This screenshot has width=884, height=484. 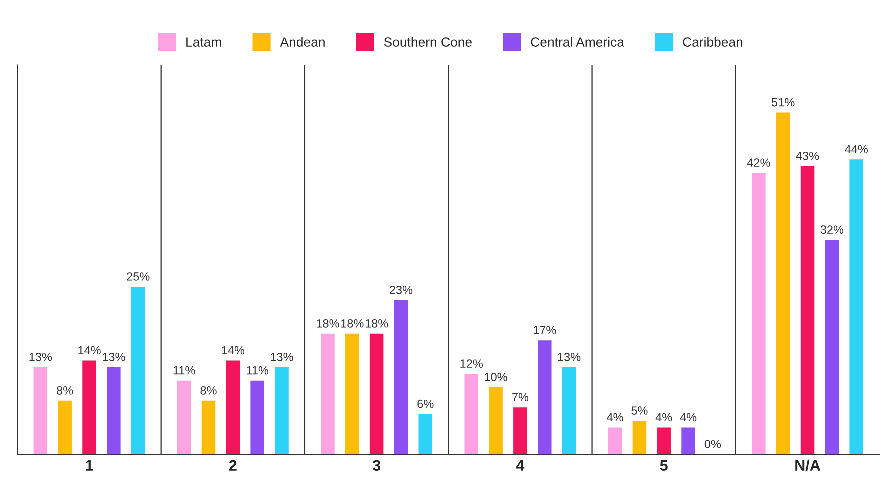 What do you see at coordinates (204, 42) in the screenshot?
I see `legend-label: Latam` at bounding box center [204, 42].